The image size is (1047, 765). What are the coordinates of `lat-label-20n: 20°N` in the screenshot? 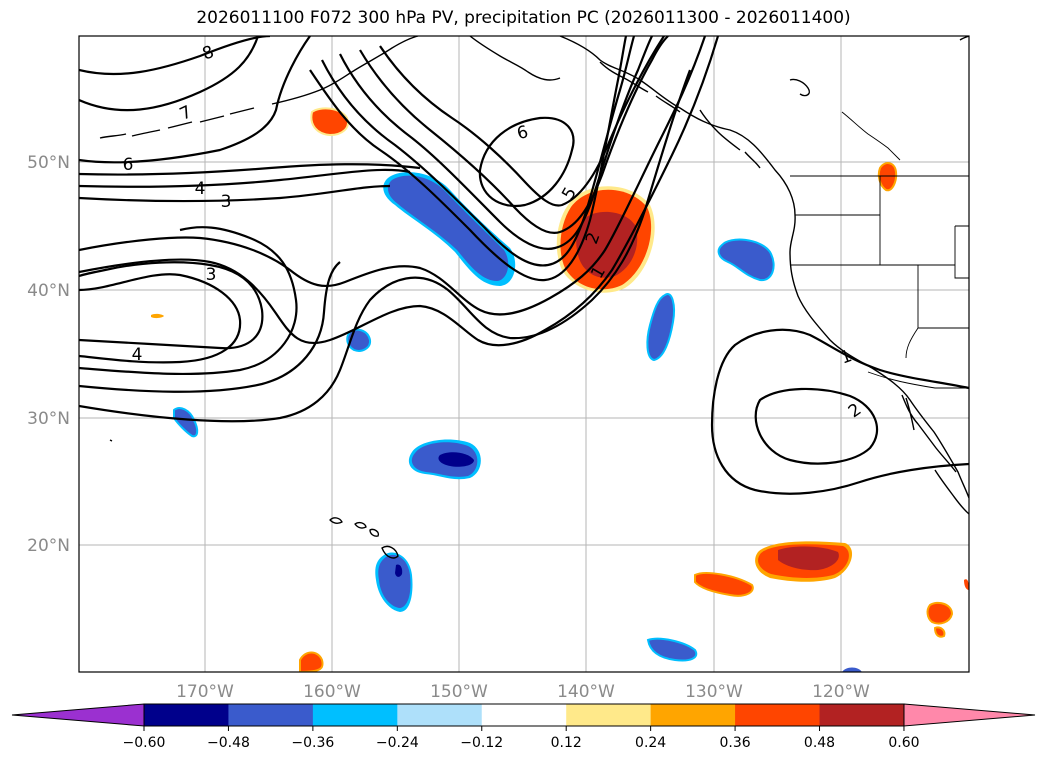 It's located at (48, 546).